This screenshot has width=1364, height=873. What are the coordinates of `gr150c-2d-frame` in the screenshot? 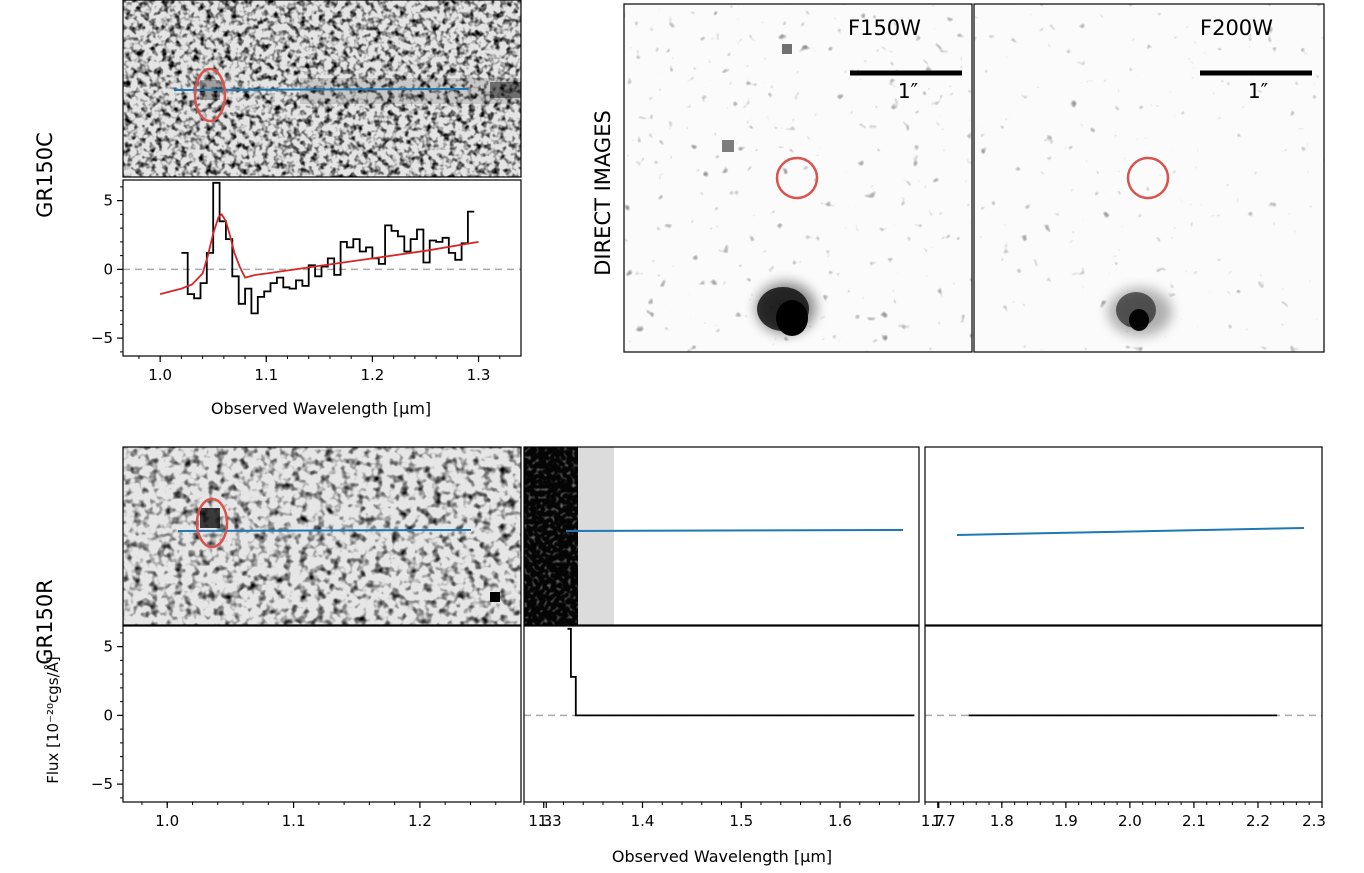 It's located at (322, 89).